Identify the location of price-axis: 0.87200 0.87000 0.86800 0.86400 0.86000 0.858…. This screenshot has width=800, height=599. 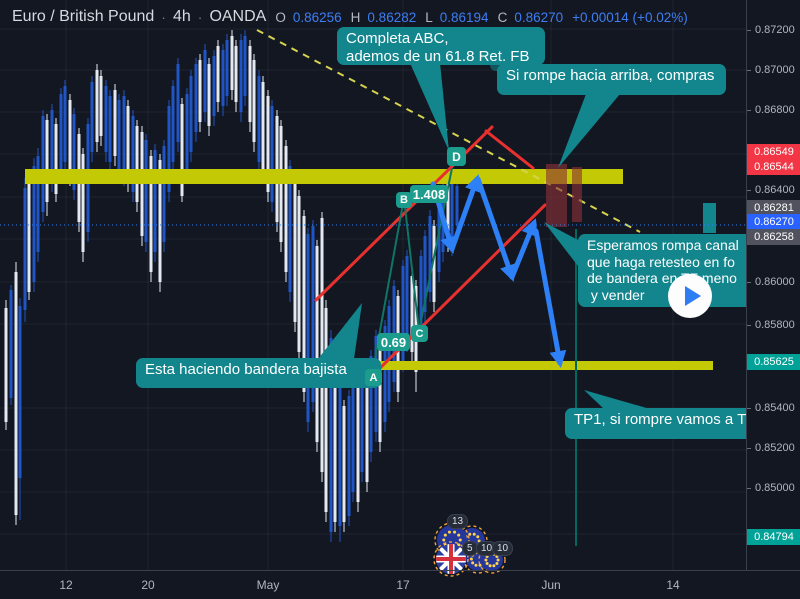
(773, 285).